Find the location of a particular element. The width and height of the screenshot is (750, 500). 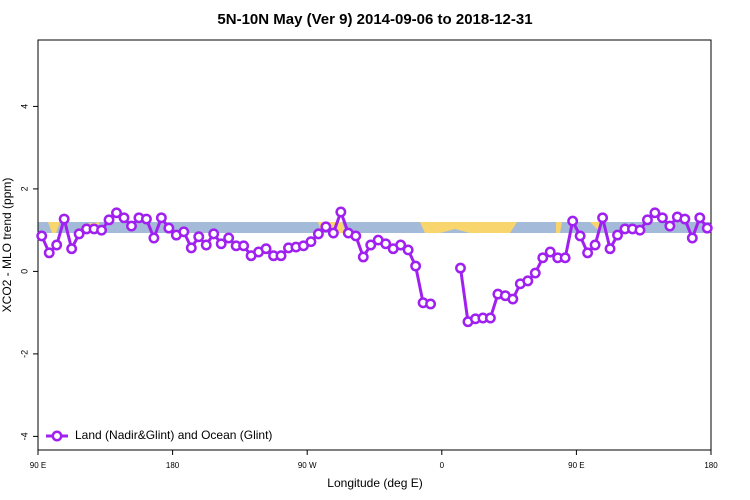

y-tick-label: -2 is located at coordinates (24, 354).